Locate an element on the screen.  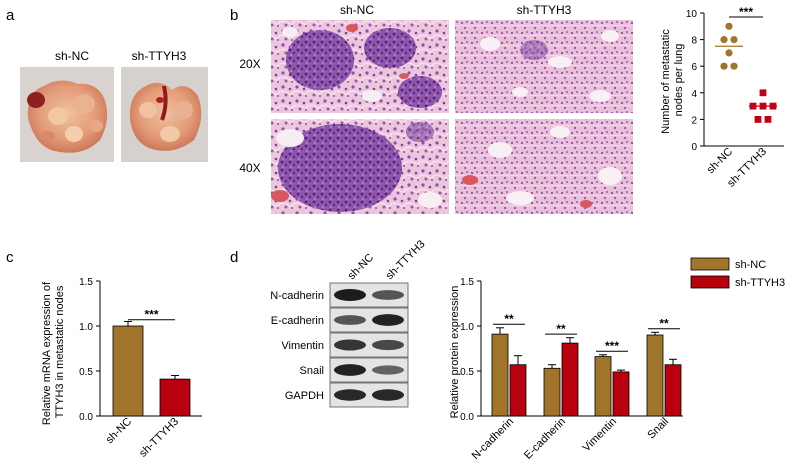
he-row-label-40x: 40X is located at coordinates (249, 168).